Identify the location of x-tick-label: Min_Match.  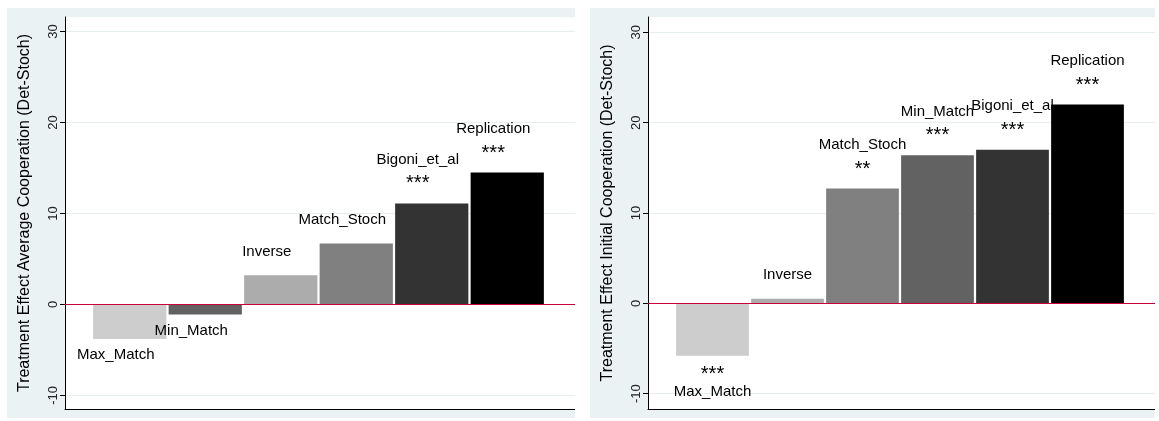
(191, 329).